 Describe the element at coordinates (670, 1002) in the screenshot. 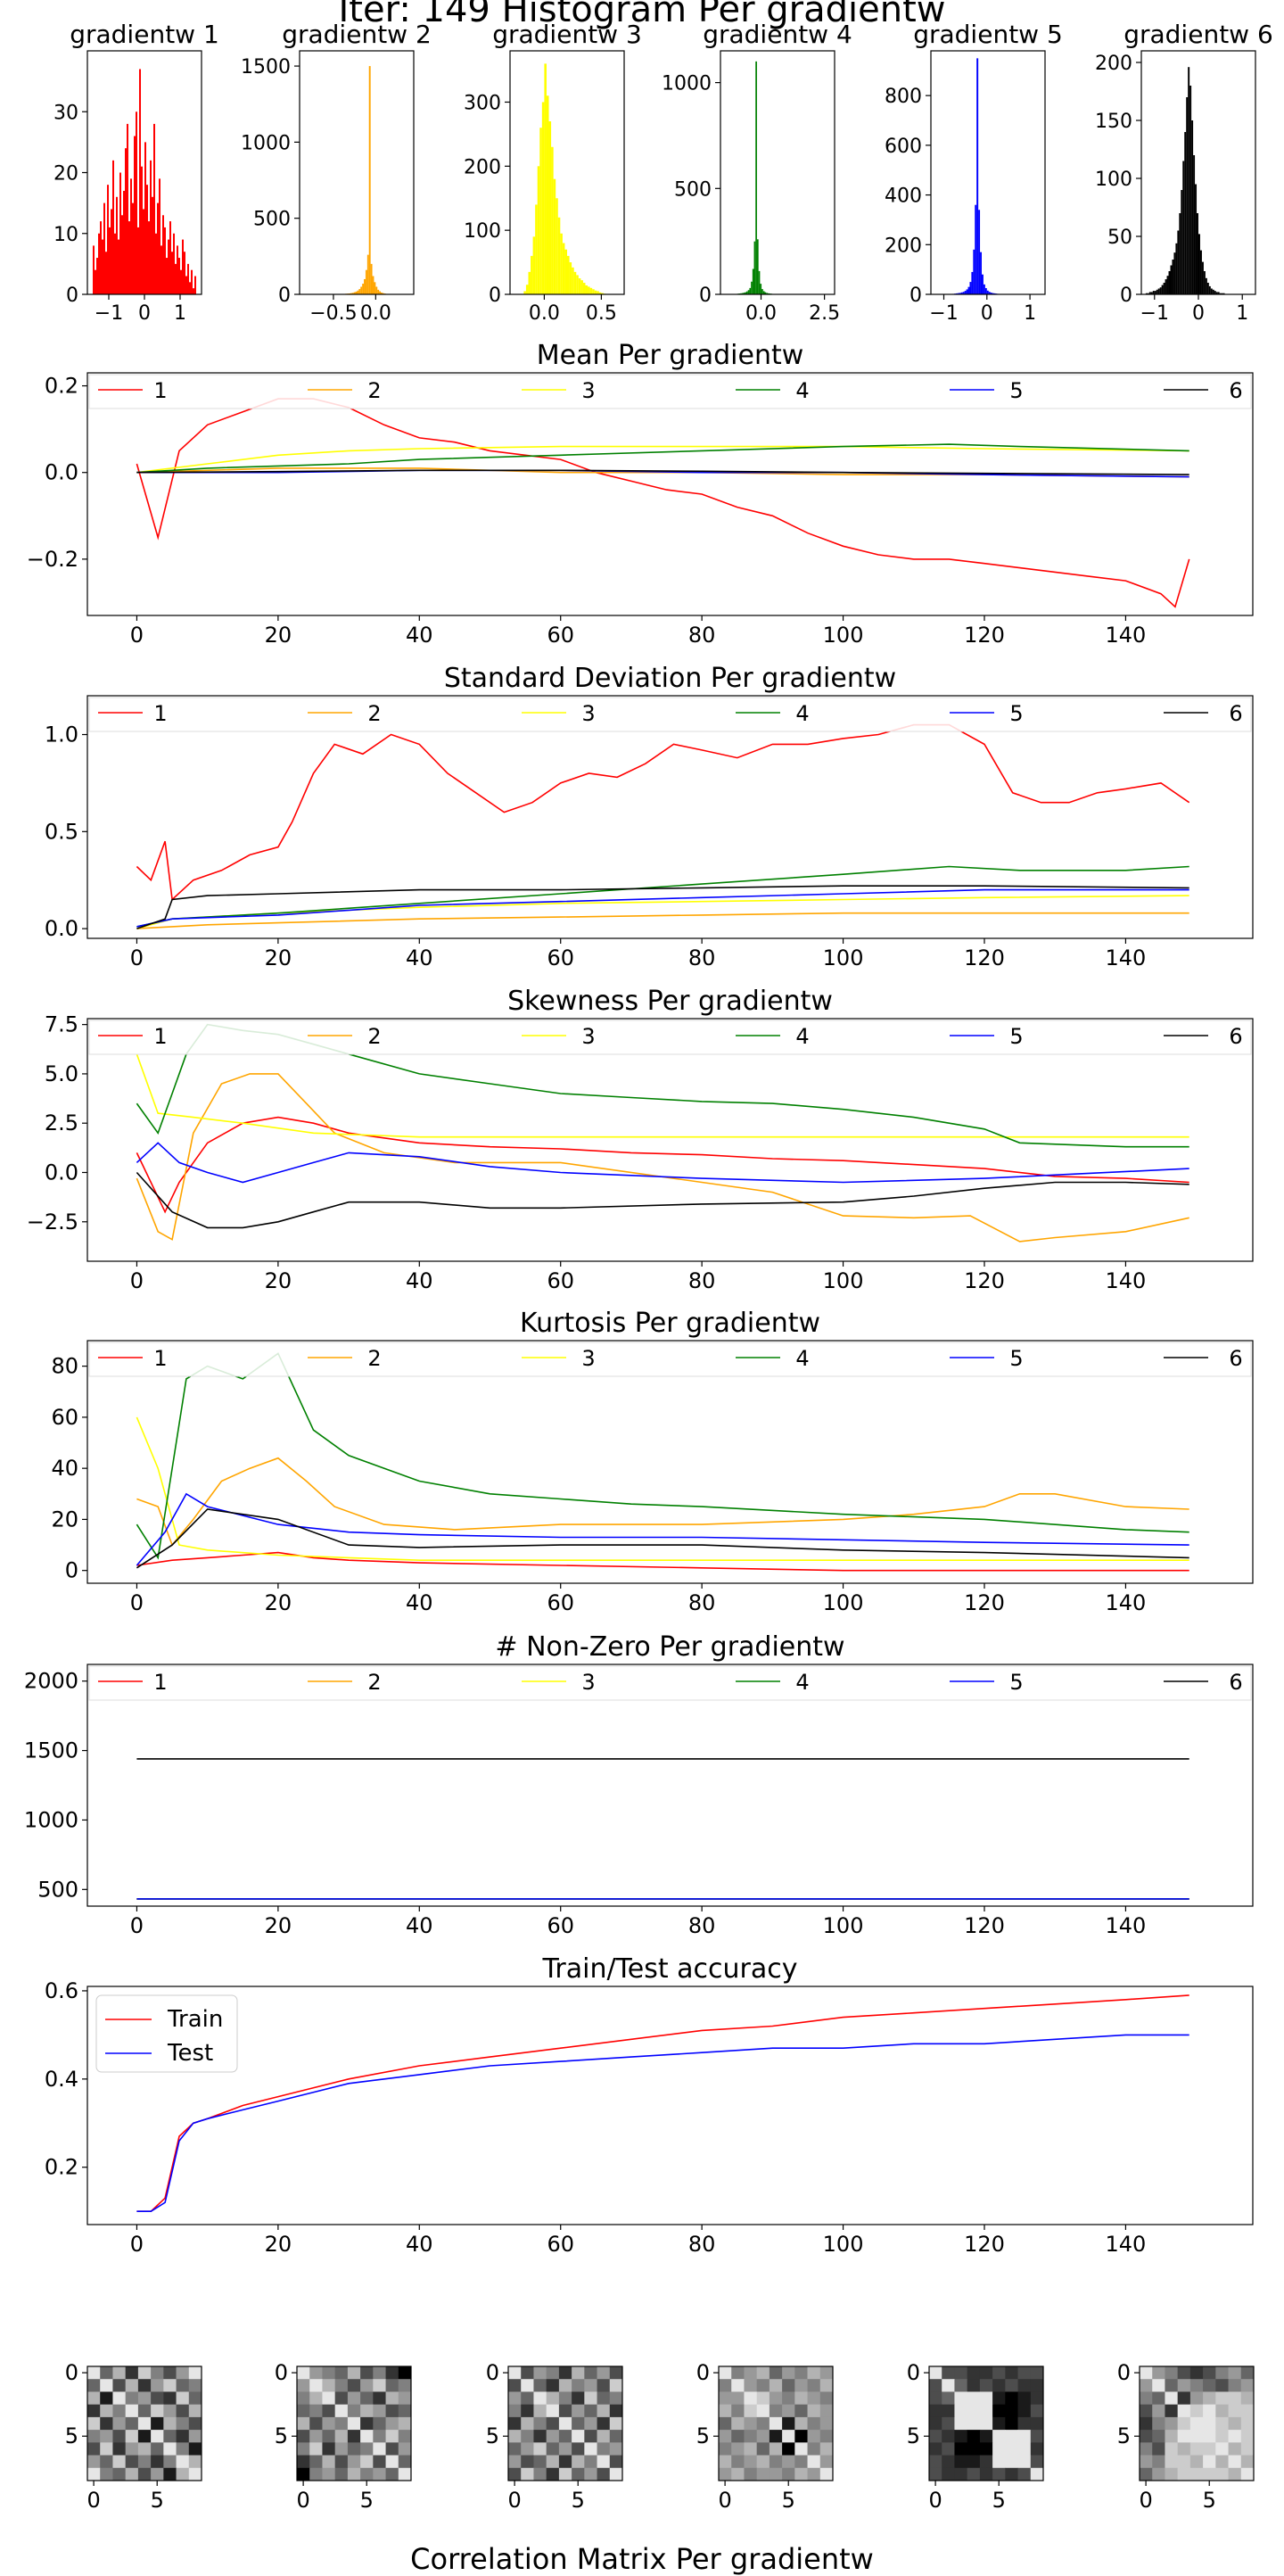

I see `chart-title: Skewness Per gradientw` at that location.